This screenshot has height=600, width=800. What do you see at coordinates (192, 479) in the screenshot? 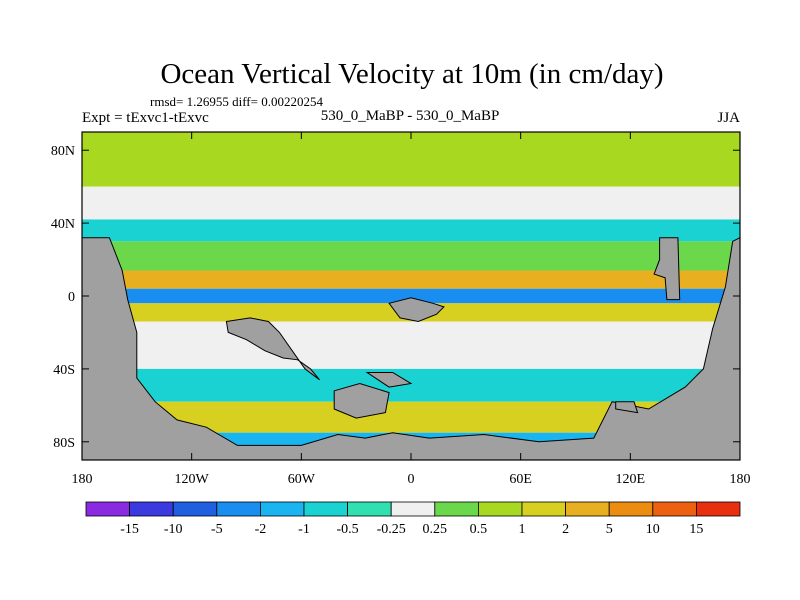
I see `x-tick-label-1: 120W` at bounding box center [192, 479].